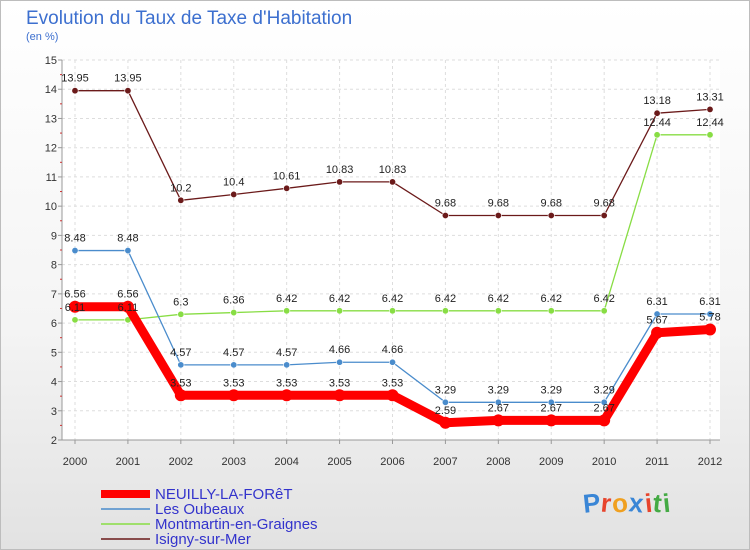 The height and width of the screenshot is (550, 750). What do you see at coordinates (180, 188) in the screenshot?
I see `data-label: 10.2` at bounding box center [180, 188].